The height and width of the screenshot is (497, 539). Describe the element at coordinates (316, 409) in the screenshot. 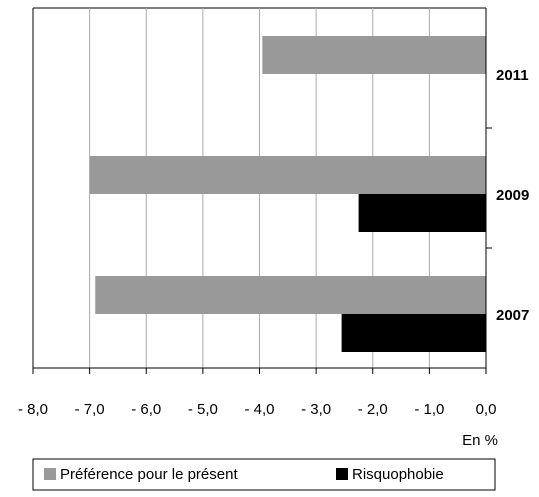

I see `x-tick-label: - 3,0` at that location.